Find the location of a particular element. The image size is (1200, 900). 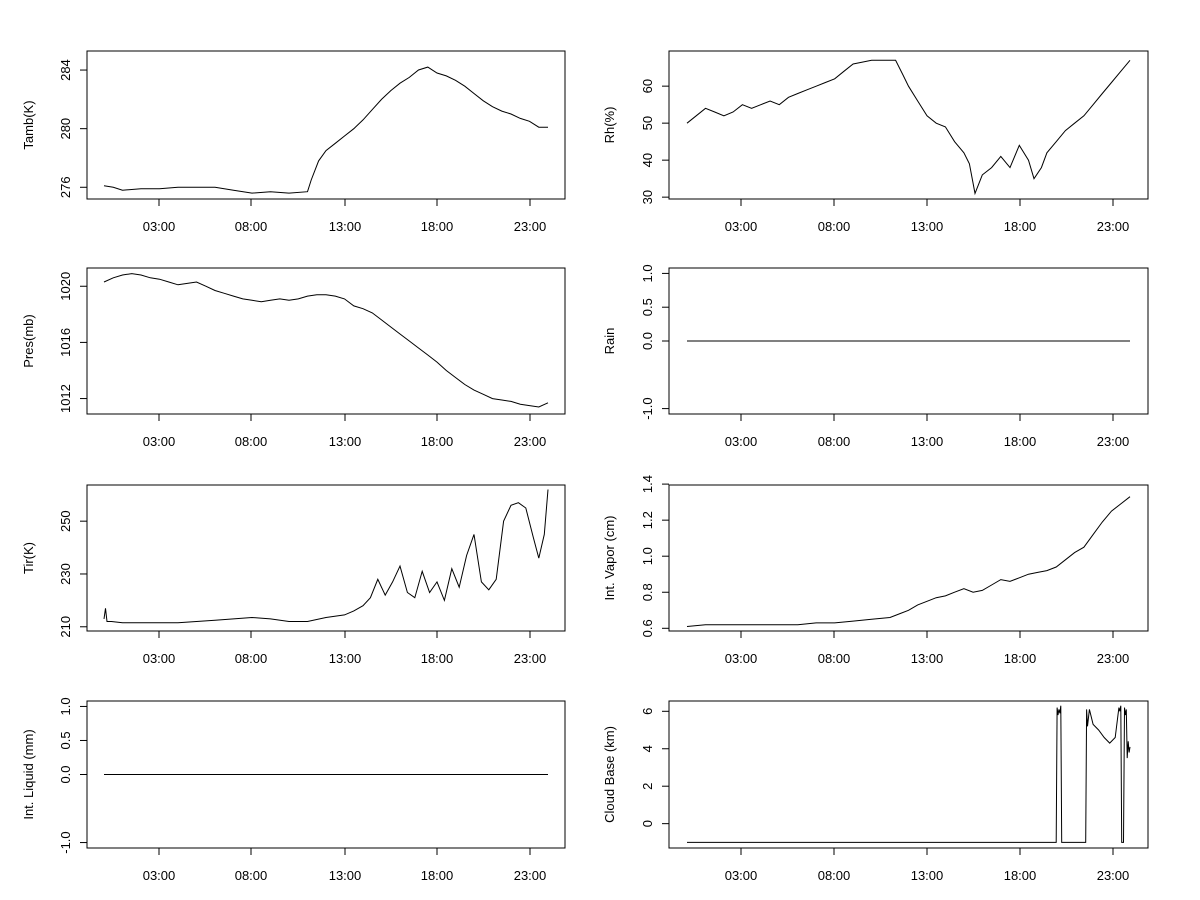

series-line-int-vapor-cm- is located at coordinates (908, 561).